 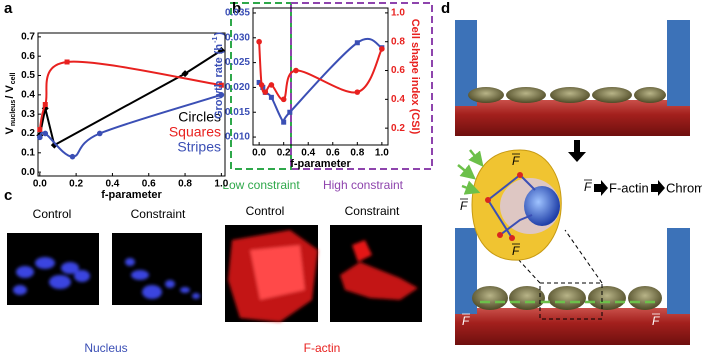 I want to click on y-axis-title-part: cell, so click(x=13, y=78).